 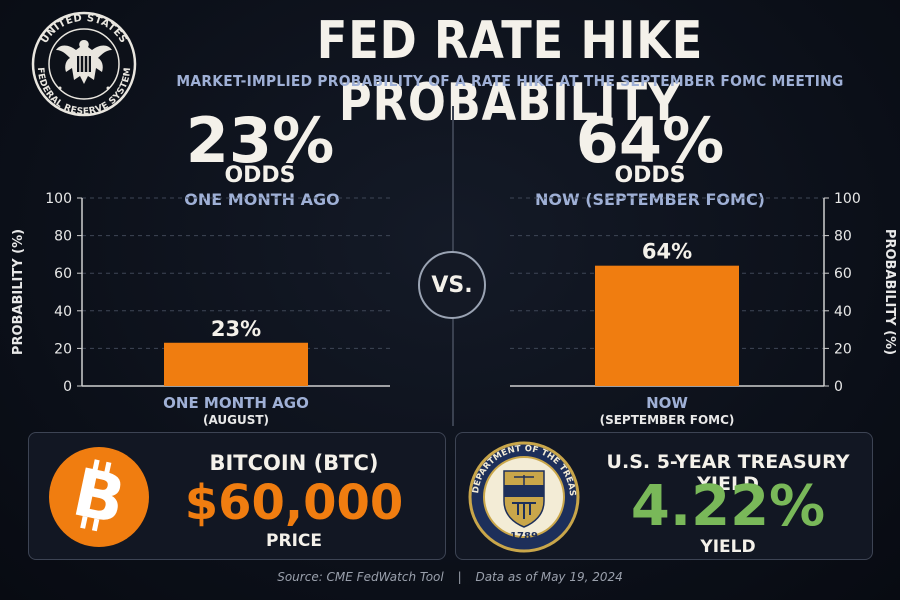 What do you see at coordinates (728, 547) in the screenshot?
I see `treasury-yield-label: YIELD` at bounding box center [728, 547].